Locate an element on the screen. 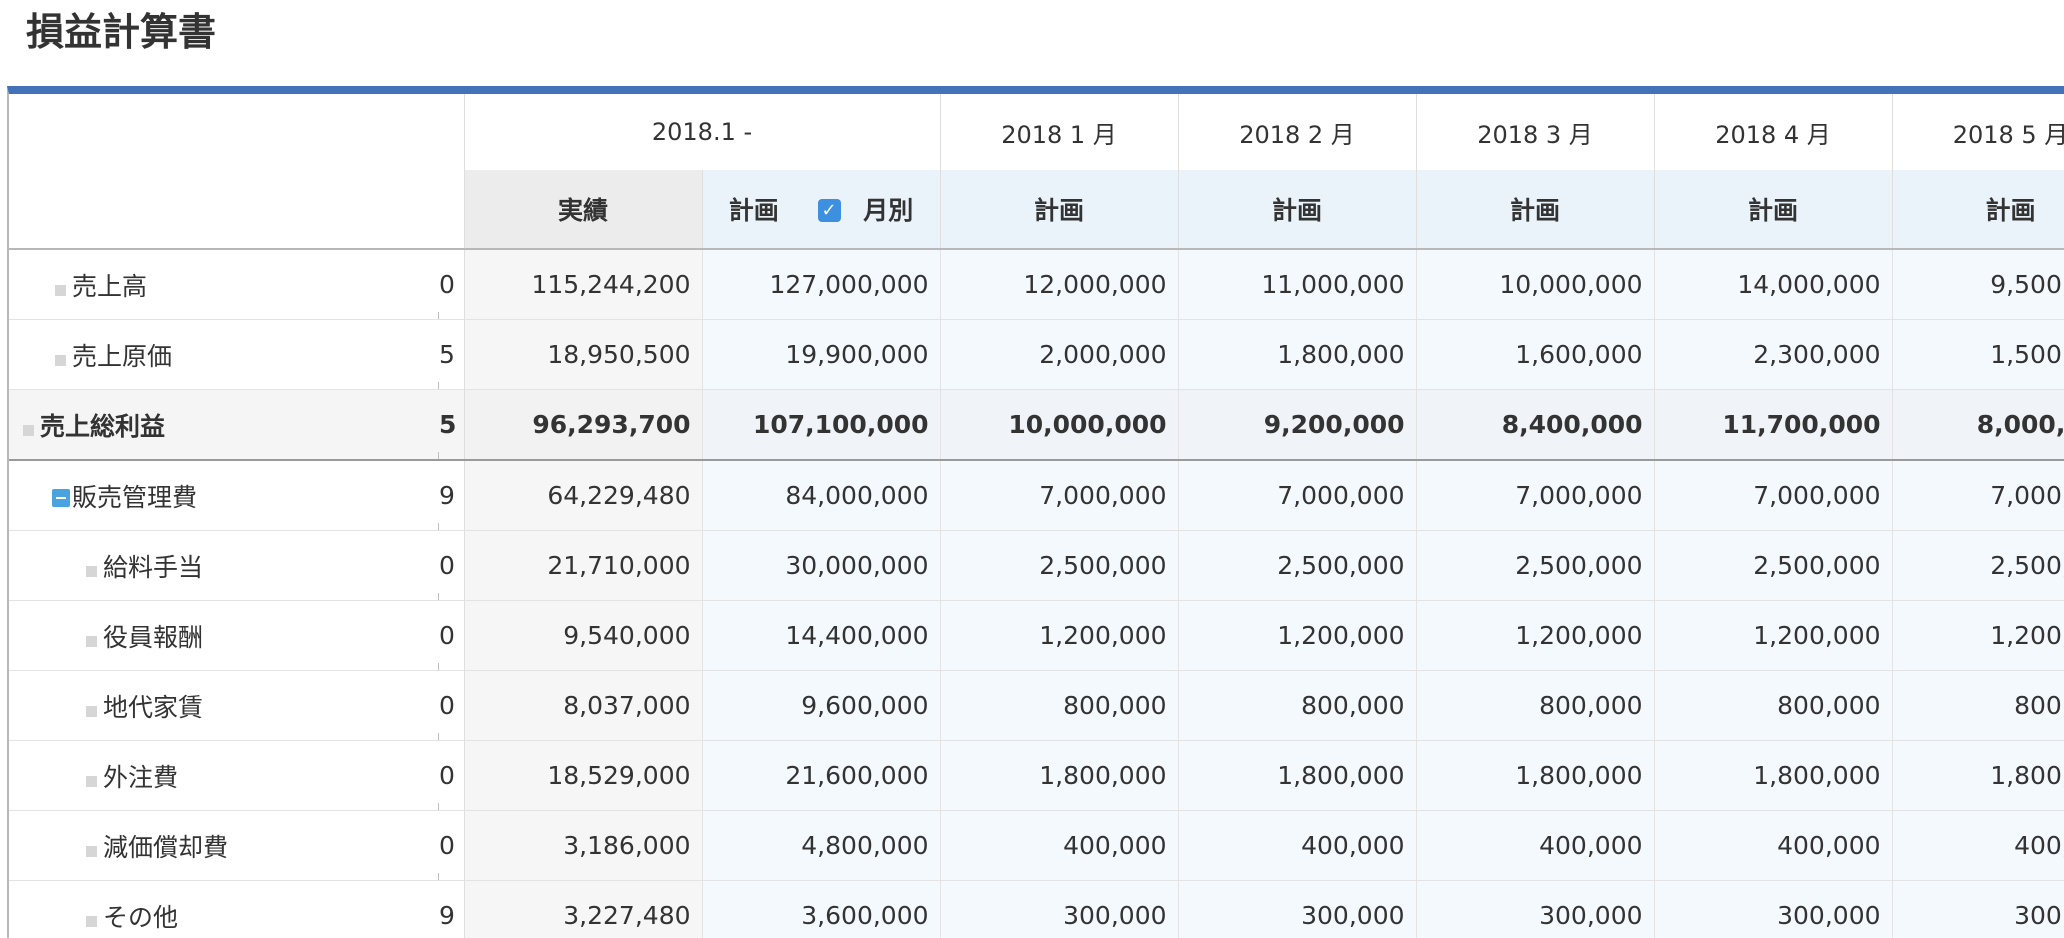 The height and width of the screenshot is (938, 2064). row-label: 減価償却費 is located at coordinates (224, 846).